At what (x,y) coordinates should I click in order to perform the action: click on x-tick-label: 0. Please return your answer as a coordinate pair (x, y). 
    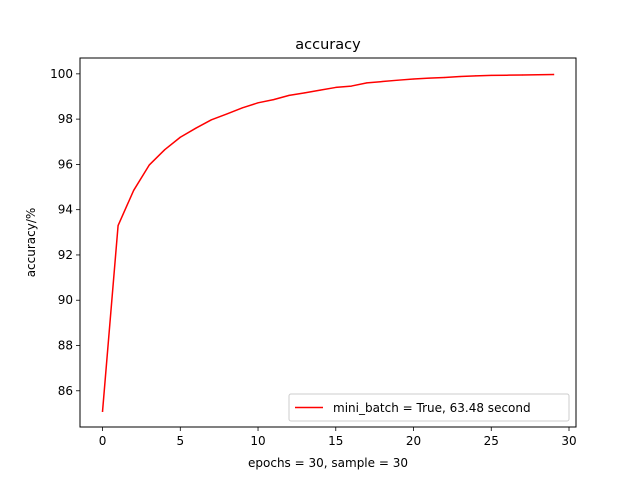
    Looking at the image, I should click on (103, 441).